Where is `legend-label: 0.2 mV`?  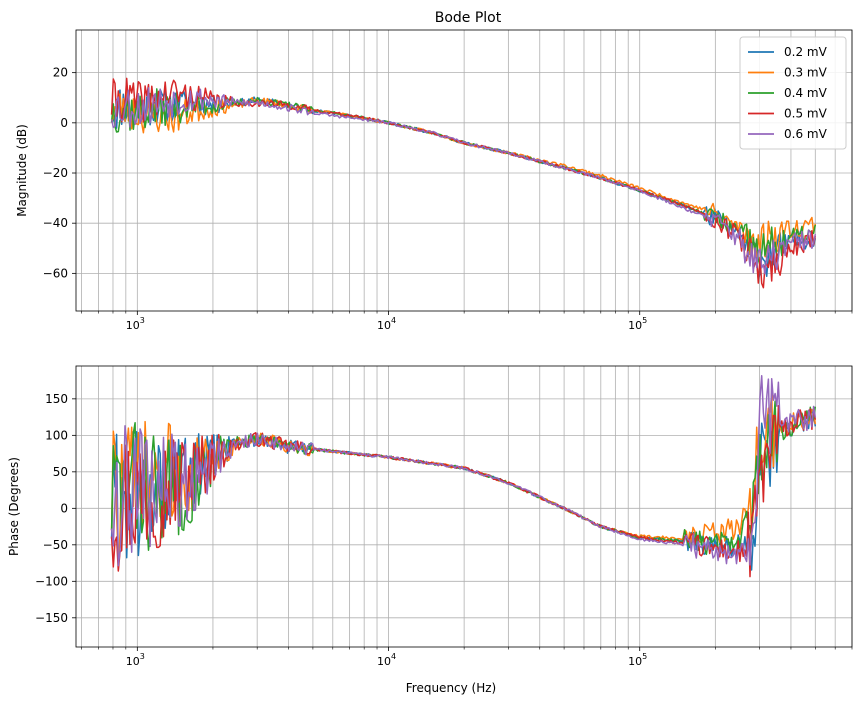 legend-label: 0.2 mV is located at coordinates (806, 52).